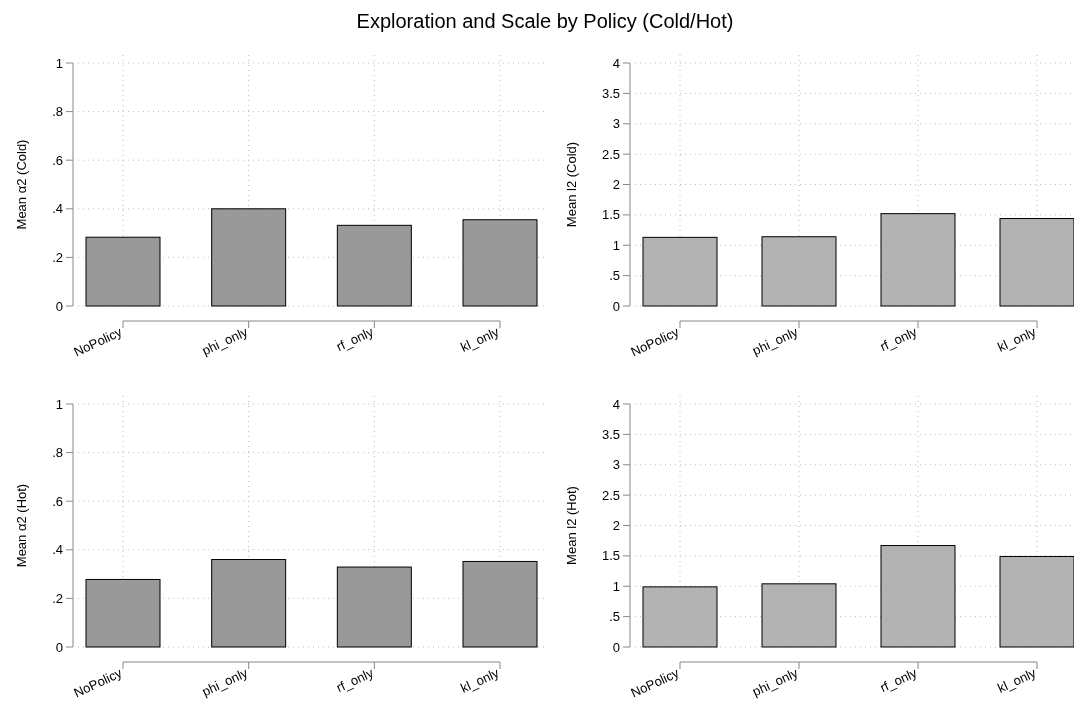 This screenshot has width=1074, height=708. What do you see at coordinates (21, 525) in the screenshot?
I see `y-axis-title: Mean α2 (Hot)` at bounding box center [21, 525].